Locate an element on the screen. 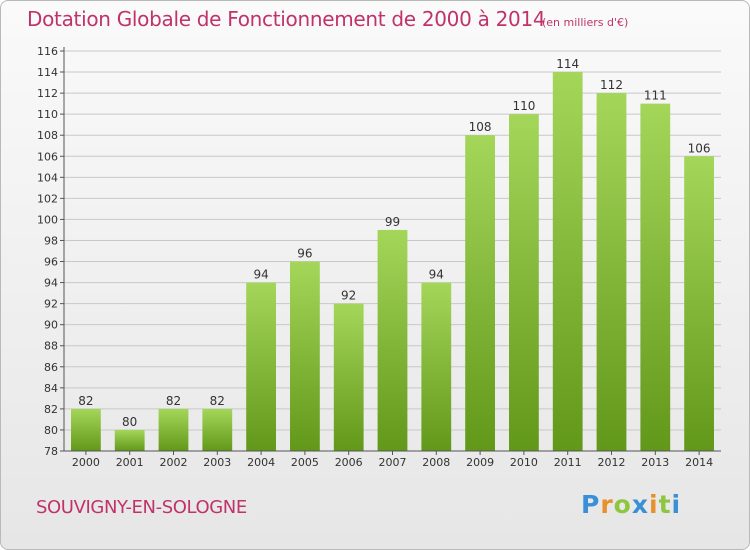 The image size is (750, 550). y-tick-label: 104 is located at coordinates (47, 177).